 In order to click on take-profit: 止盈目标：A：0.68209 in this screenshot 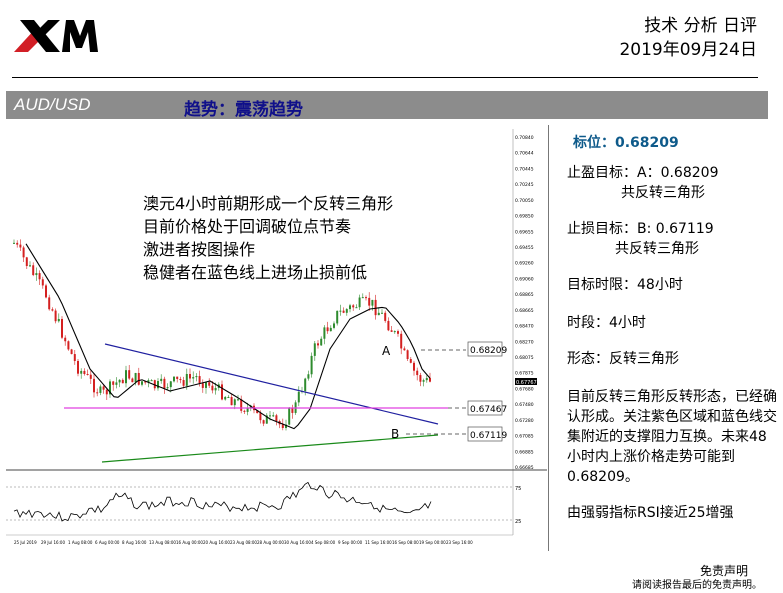, I will do `click(643, 173)`.